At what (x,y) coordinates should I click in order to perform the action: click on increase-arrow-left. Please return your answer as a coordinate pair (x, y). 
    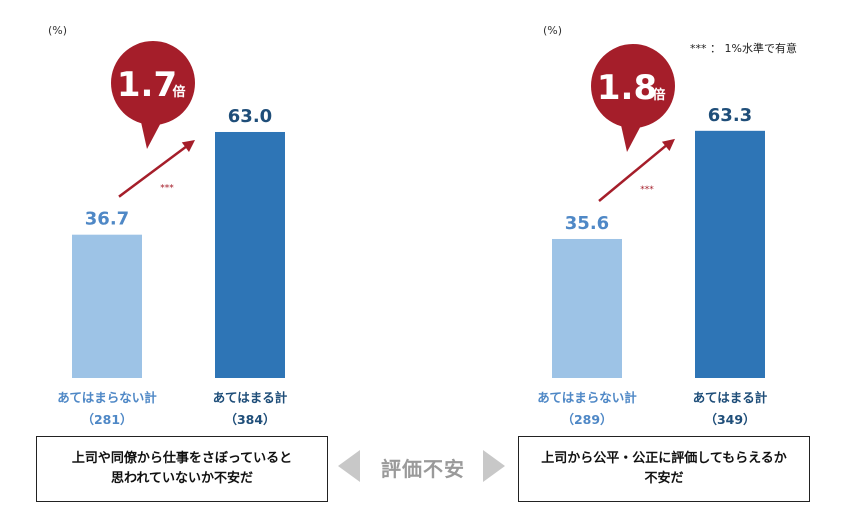
    Looking at the image, I should click on (153, 171).